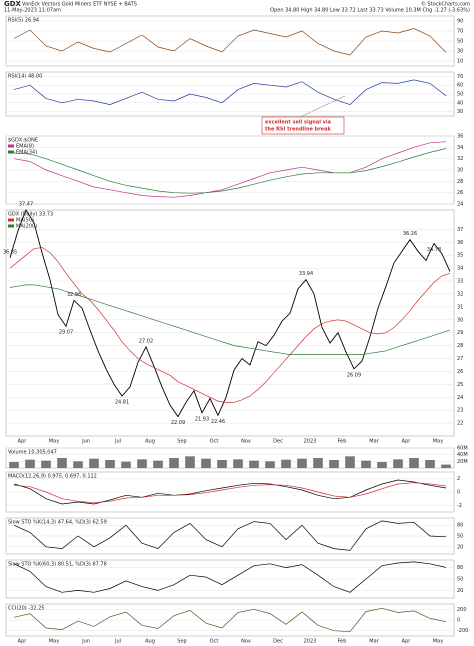 The image size is (474, 646). What do you see at coordinates (460, 256) in the screenshot?
I see `y-tick-label: 35` at bounding box center [460, 256].